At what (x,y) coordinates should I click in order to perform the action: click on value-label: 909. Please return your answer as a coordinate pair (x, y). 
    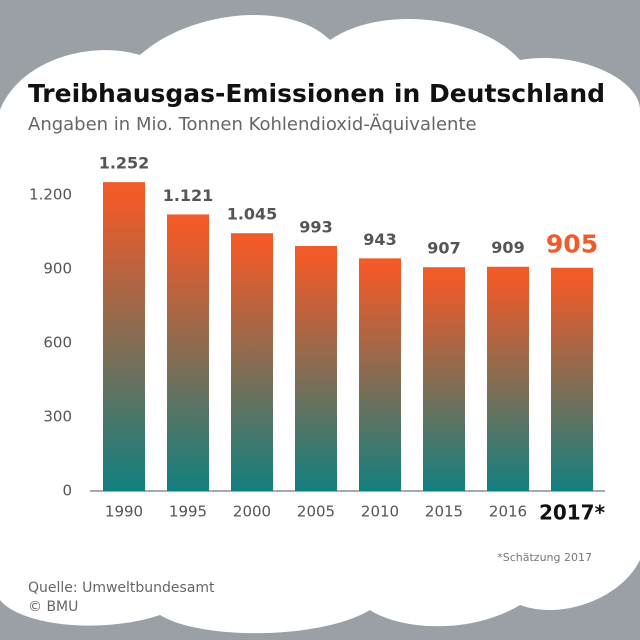
    Looking at the image, I should click on (507, 247).